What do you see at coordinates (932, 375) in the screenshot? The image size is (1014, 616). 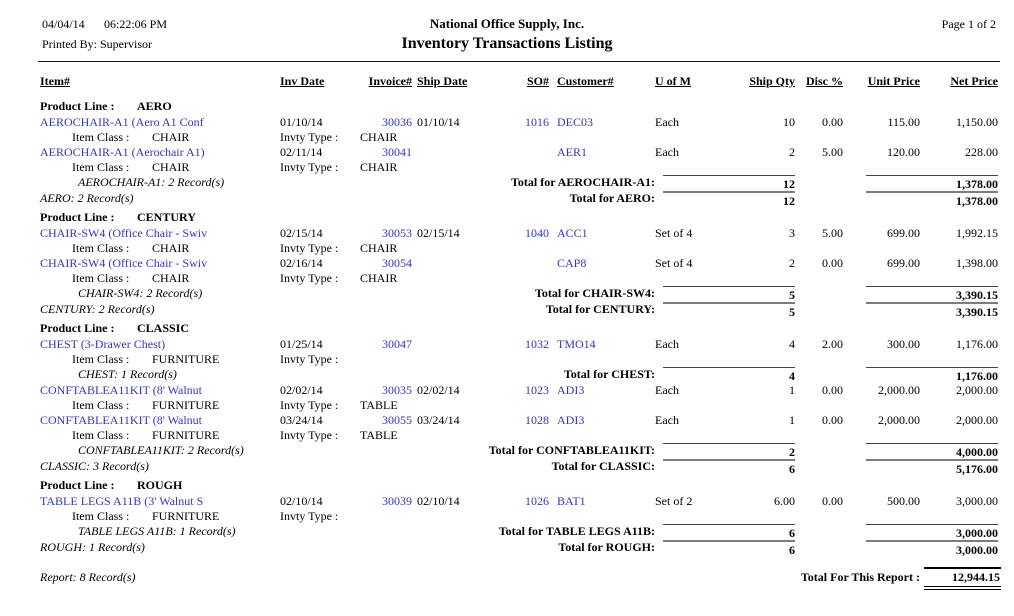 I see `item-total-net: 1,176.00` at bounding box center [932, 375].